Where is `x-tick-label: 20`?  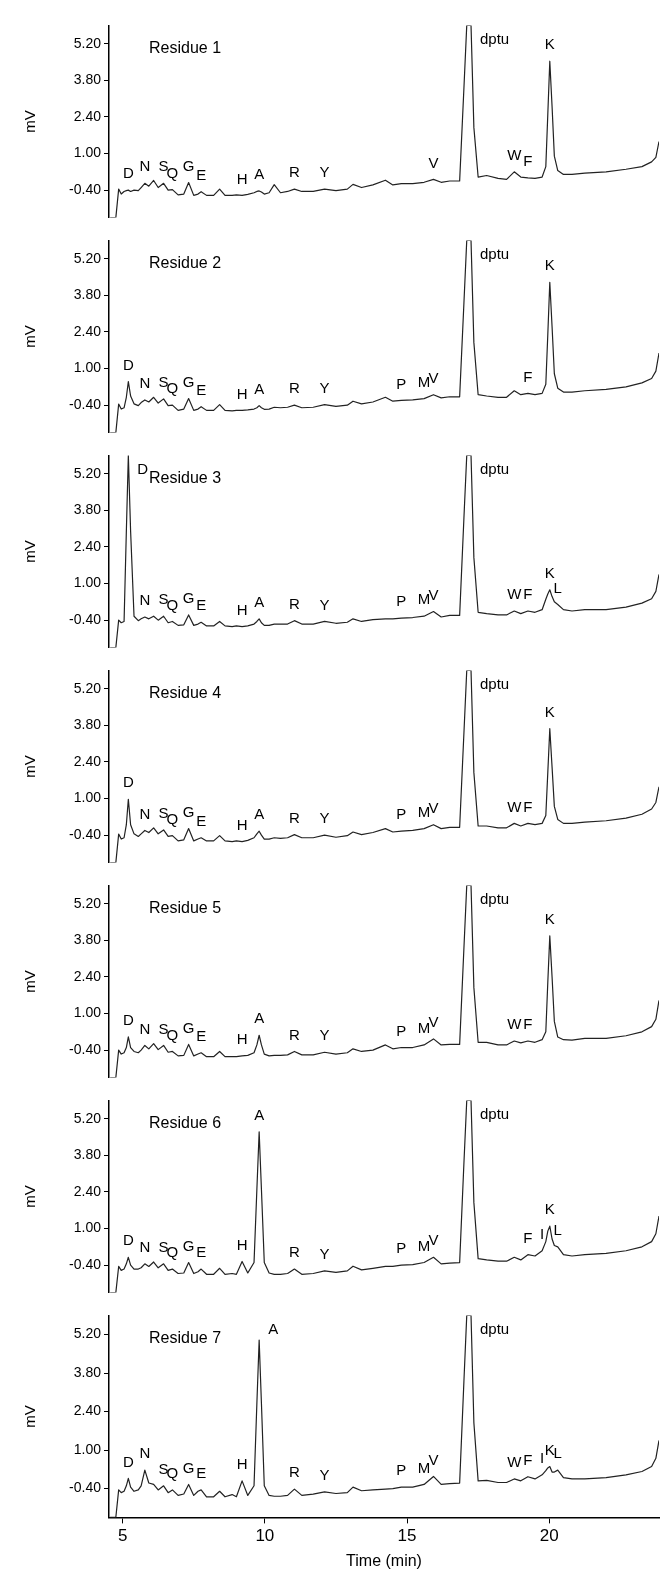 x-tick-label: 20 is located at coordinates (549, 1536).